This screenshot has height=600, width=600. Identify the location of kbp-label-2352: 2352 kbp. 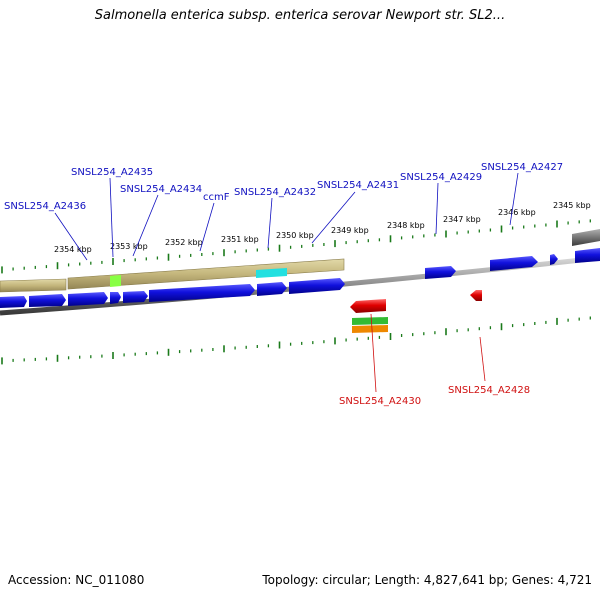
(184, 242).